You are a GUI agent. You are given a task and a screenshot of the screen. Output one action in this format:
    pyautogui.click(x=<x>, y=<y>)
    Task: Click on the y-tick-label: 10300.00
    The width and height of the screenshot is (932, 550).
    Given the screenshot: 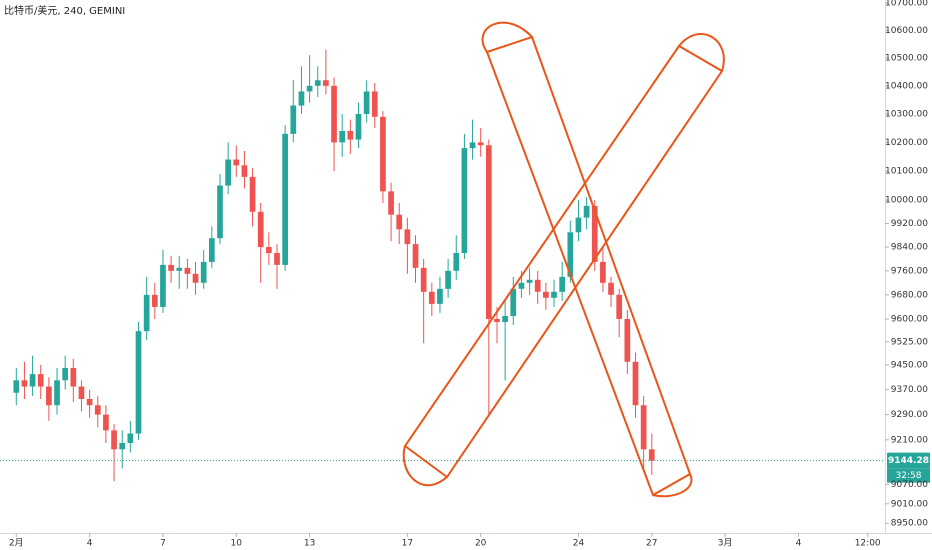 What is the action you would take?
    pyautogui.click(x=906, y=114)
    